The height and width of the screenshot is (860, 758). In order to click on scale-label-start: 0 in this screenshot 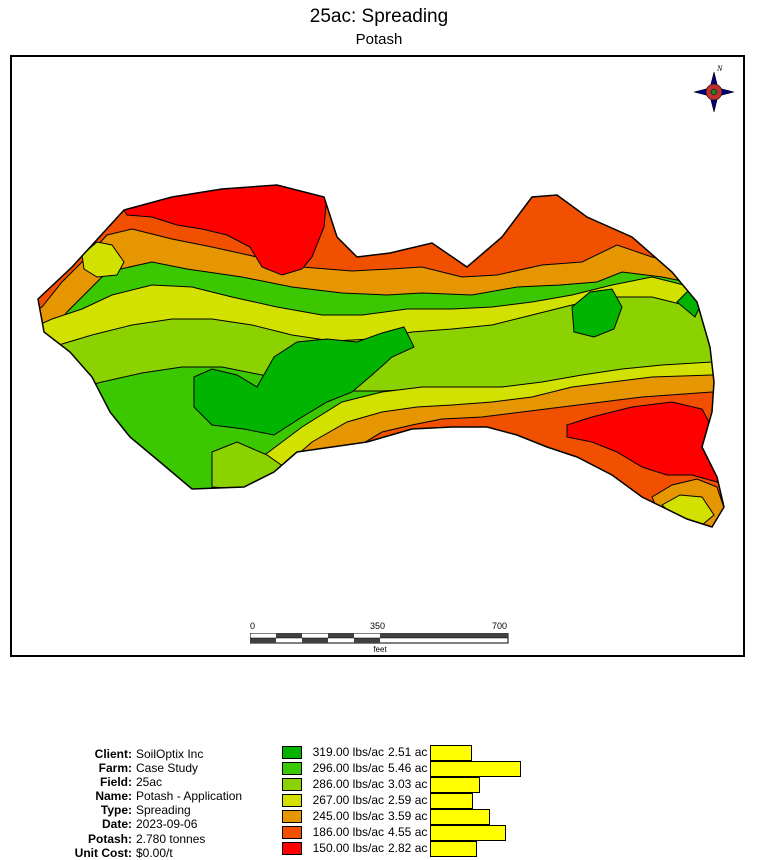, I will do `click(253, 626)`.